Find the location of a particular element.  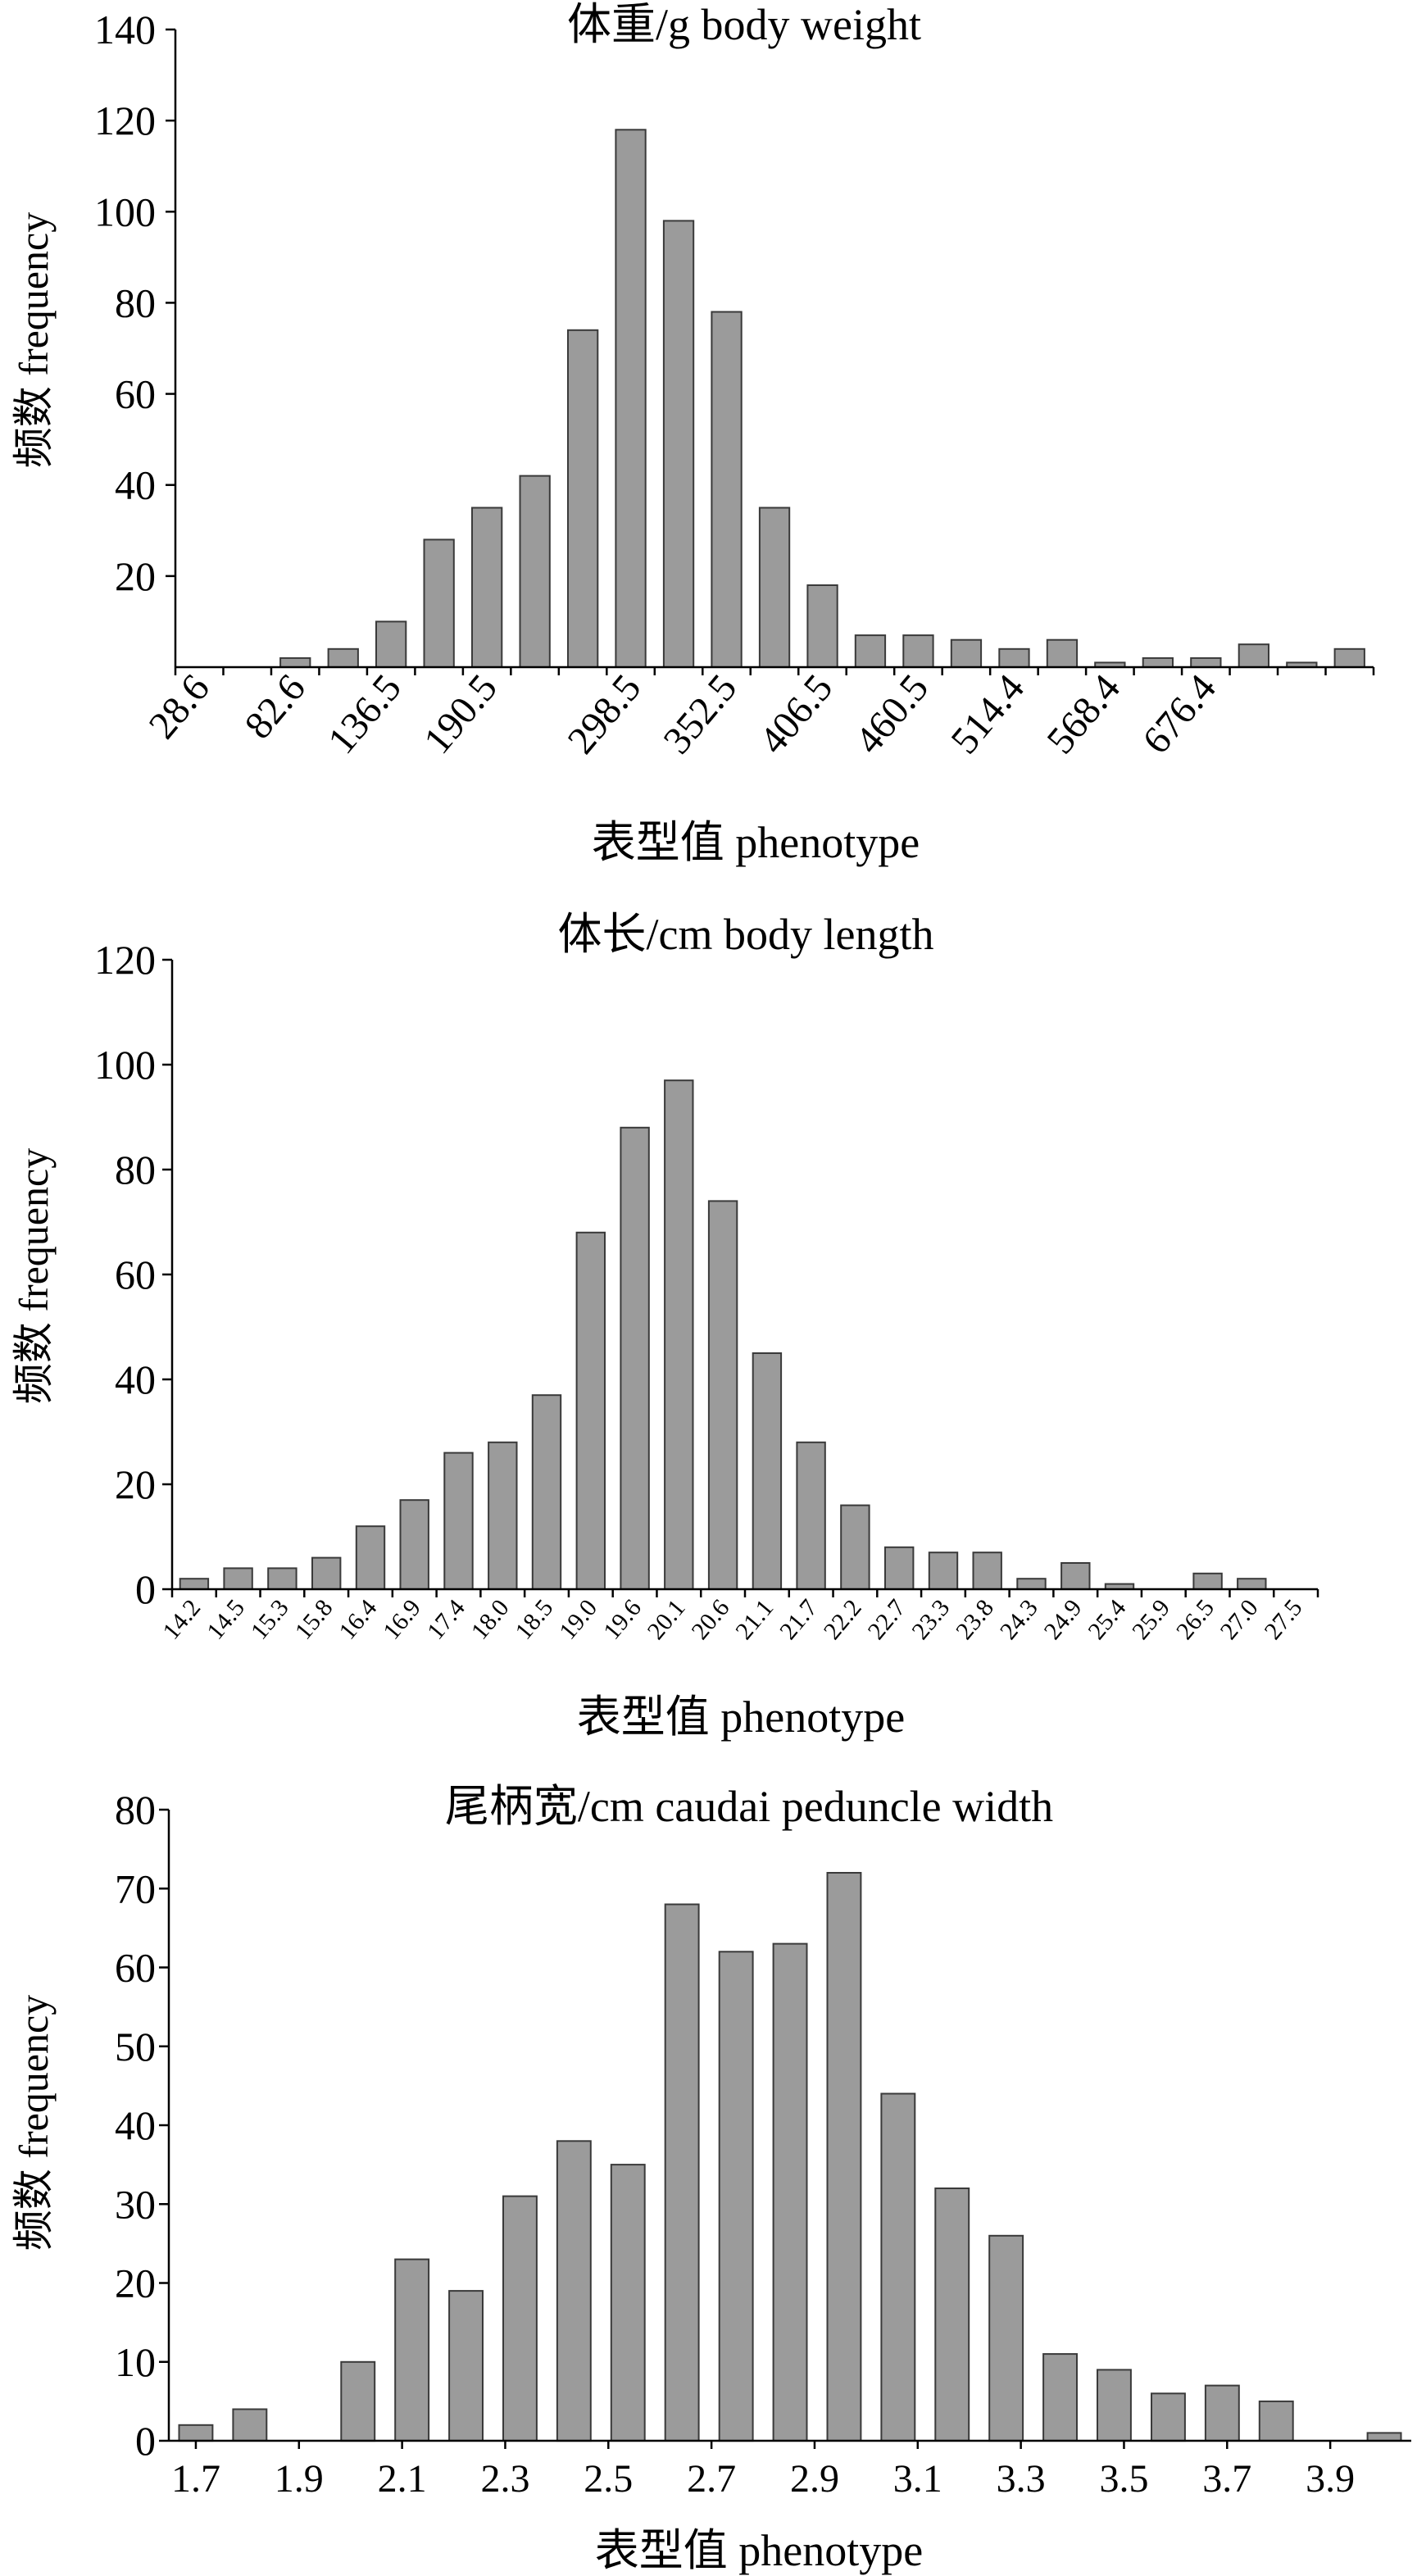

x-tick-label: 19.0 is located at coordinates (578, 1619).